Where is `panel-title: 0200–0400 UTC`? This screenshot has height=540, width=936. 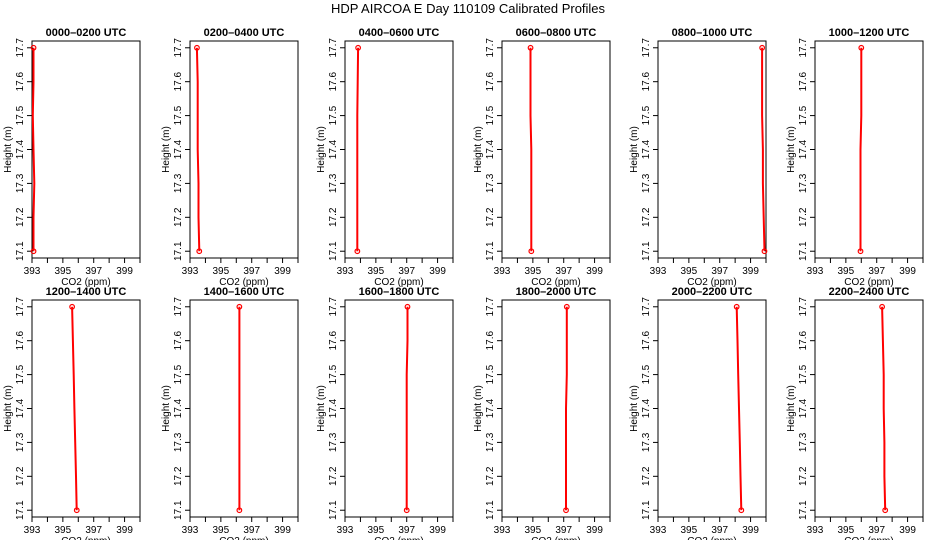 panel-title: 0200–0400 UTC is located at coordinates (244, 33).